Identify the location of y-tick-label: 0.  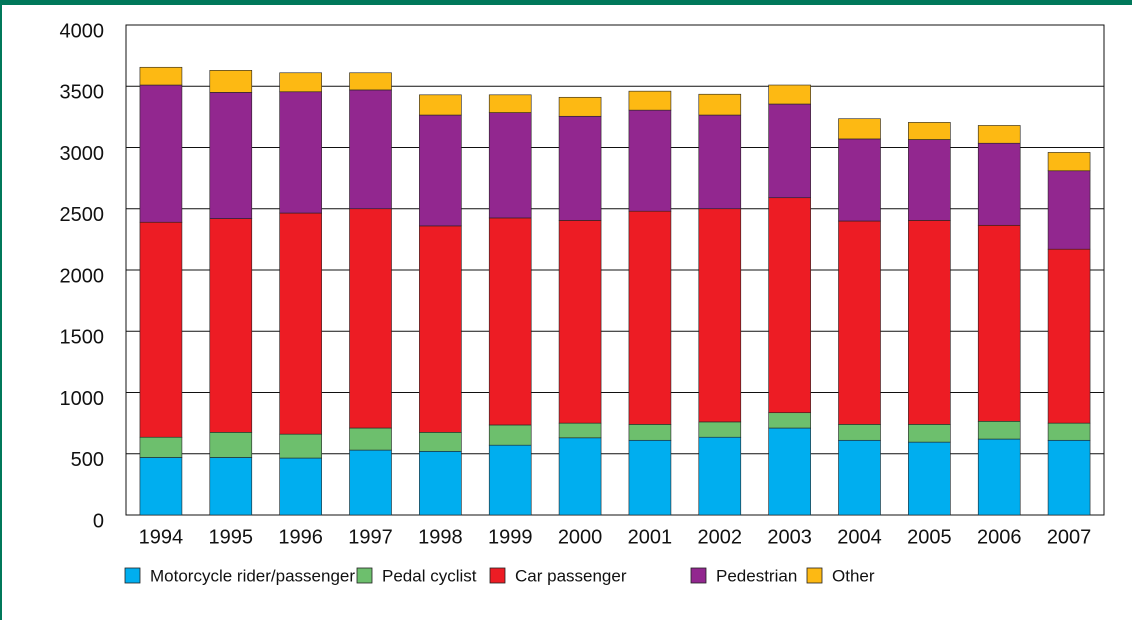
(98, 521).